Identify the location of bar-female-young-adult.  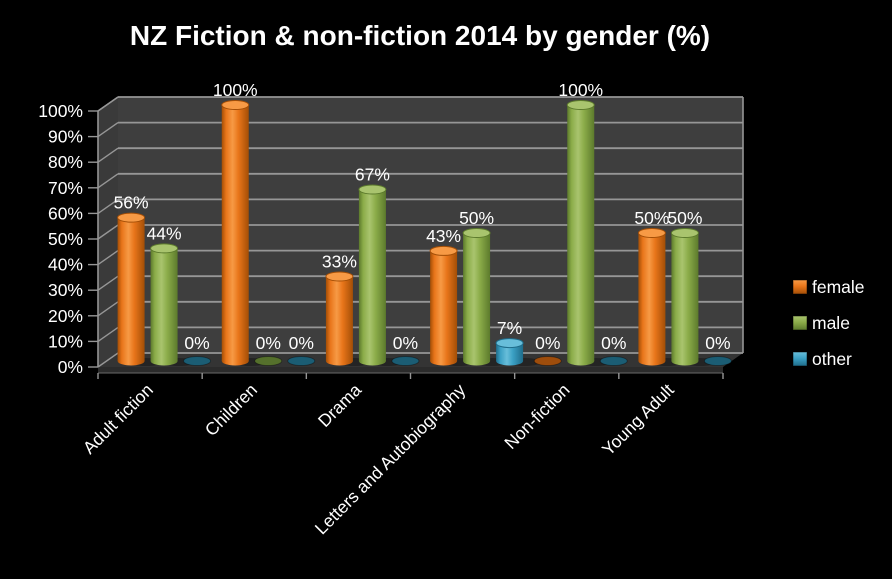
(651, 297).